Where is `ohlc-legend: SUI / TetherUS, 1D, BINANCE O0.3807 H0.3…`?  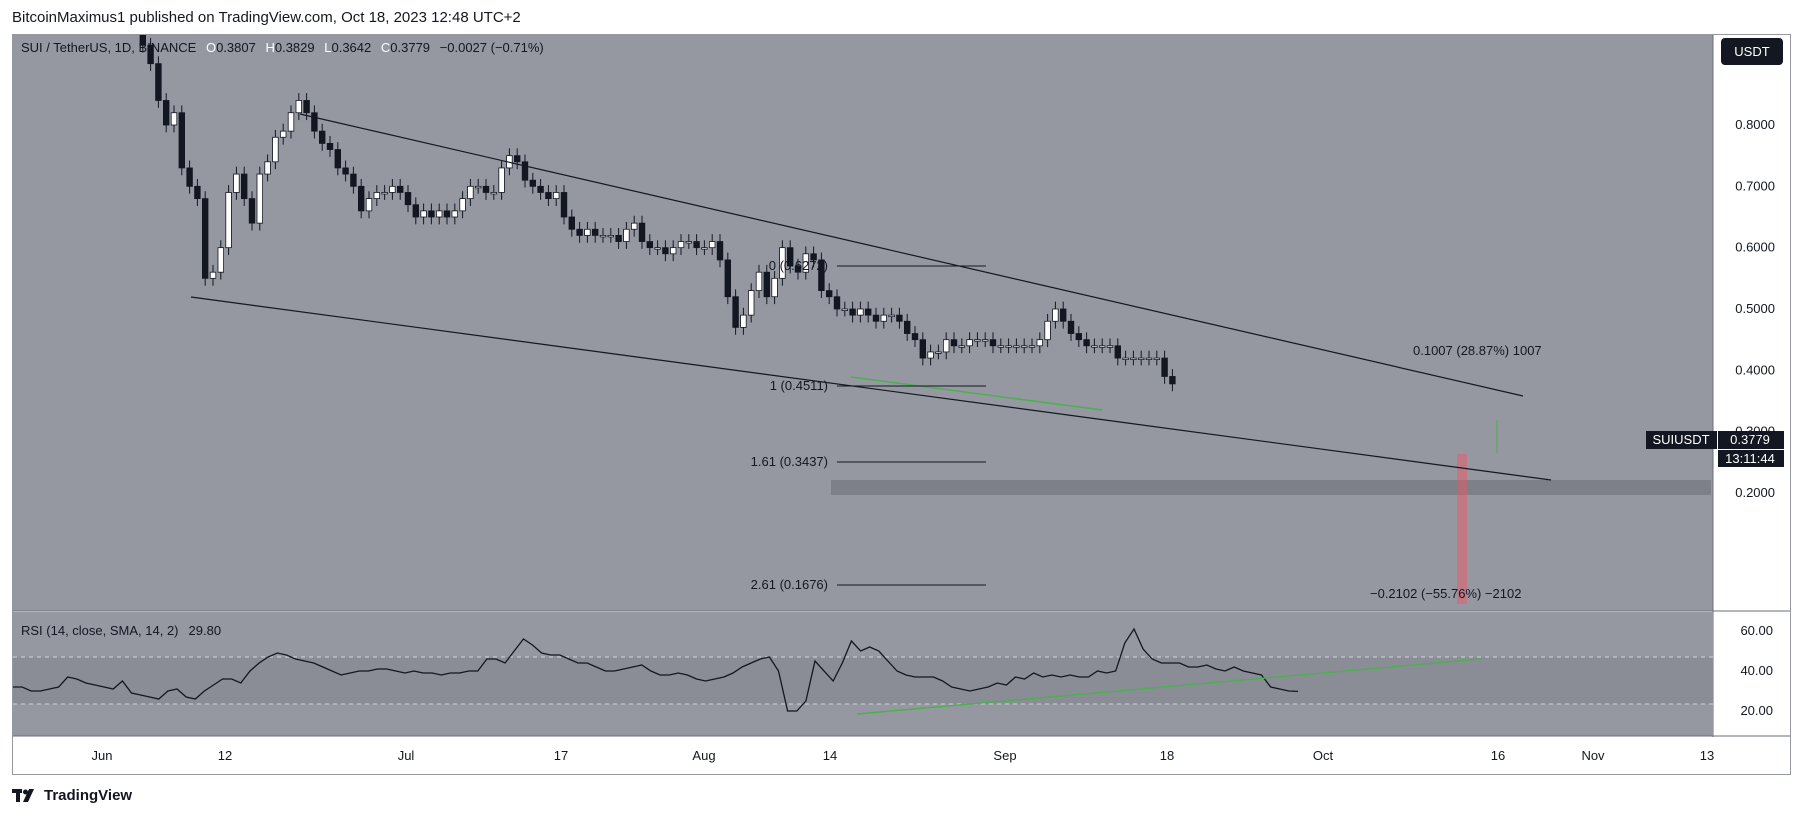
ohlc-legend: SUI / TetherUS, 1D, BINANCE O0.3807 H0.3… is located at coordinates (282, 47).